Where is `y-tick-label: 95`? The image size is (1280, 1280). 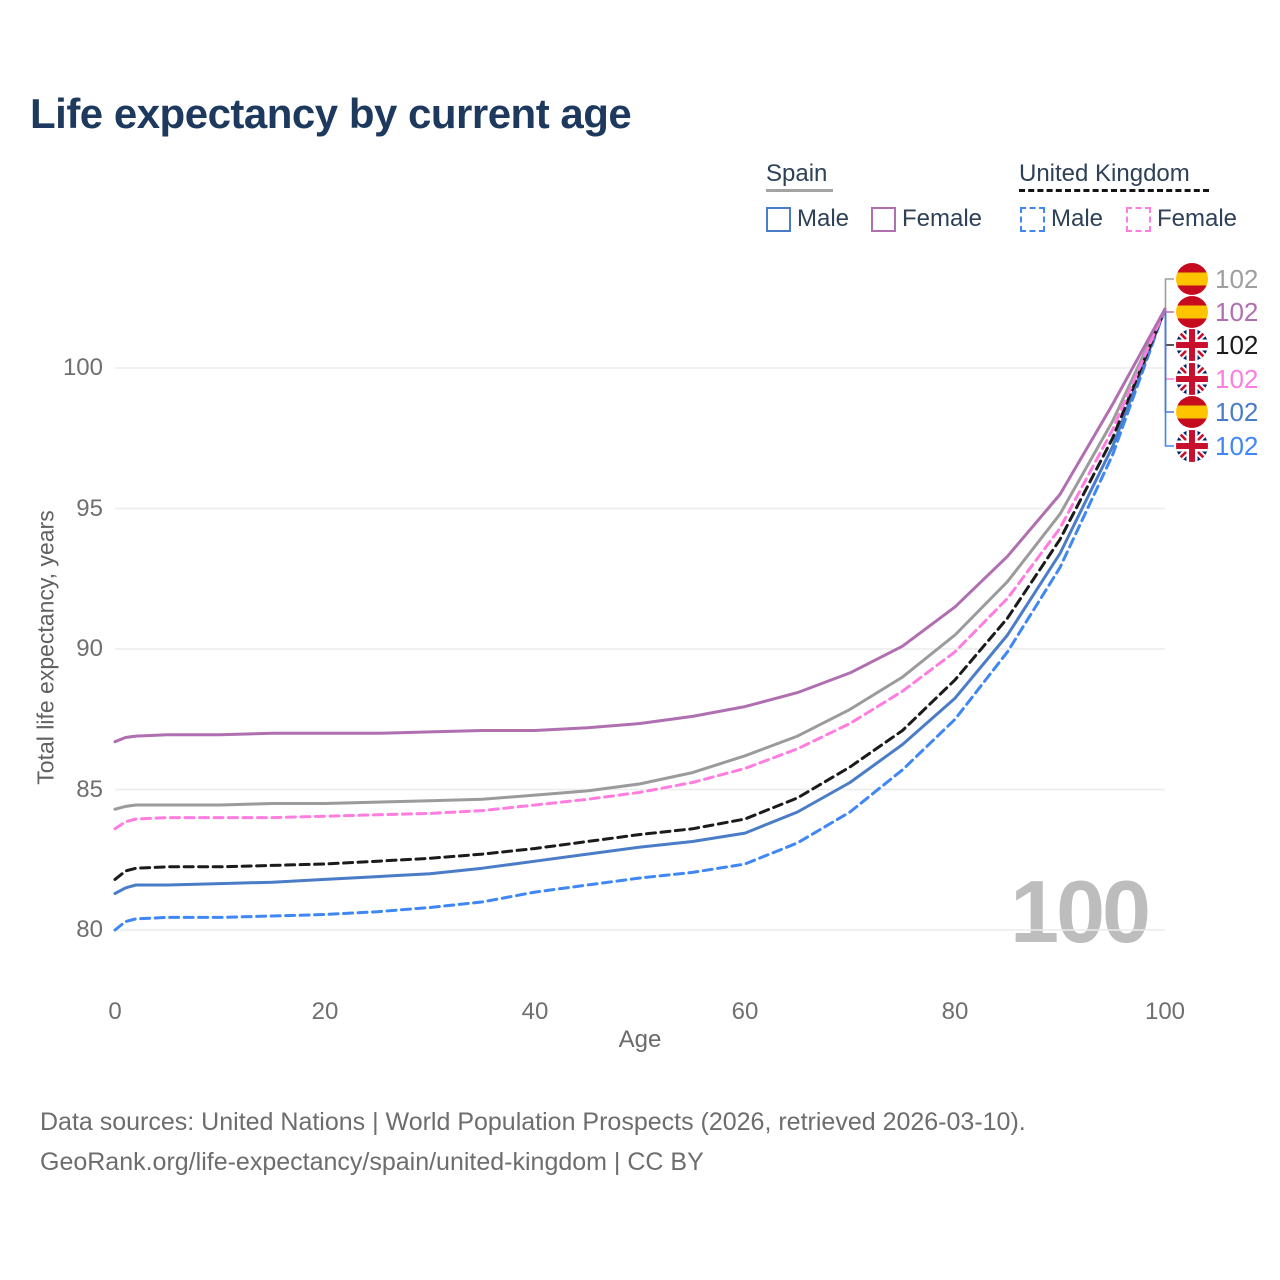
y-tick-label: 95 is located at coordinates (89, 508).